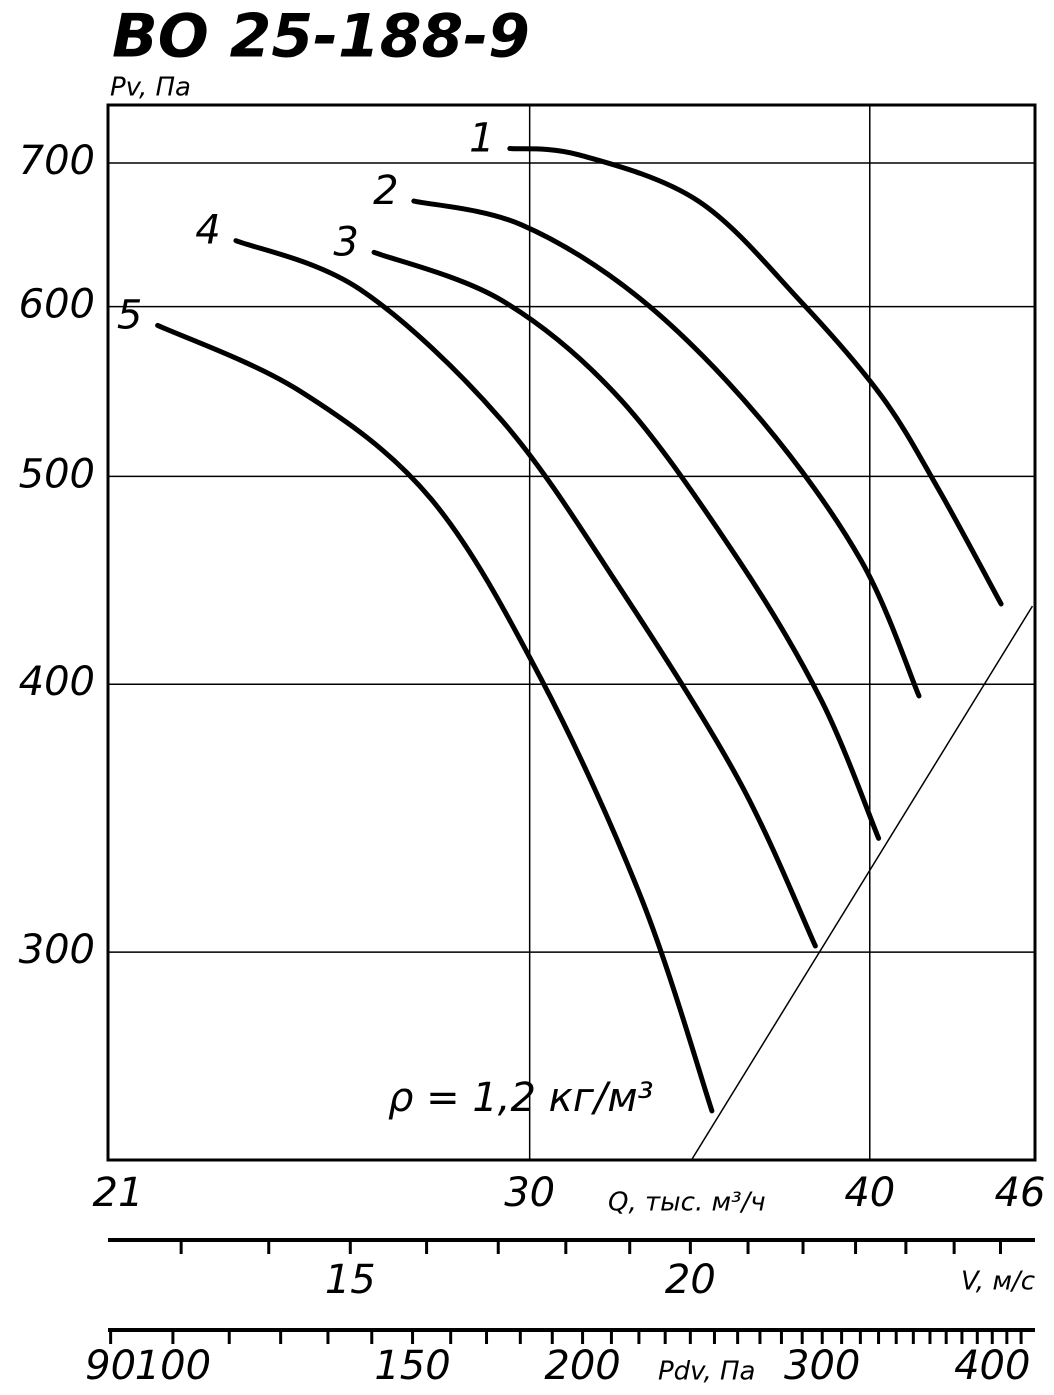  What do you see at coordinates (687, 1203) in the screenshot?
I see `x-axis-label: Q, тыс. м³/ч` at bounding box center [687, 1203].